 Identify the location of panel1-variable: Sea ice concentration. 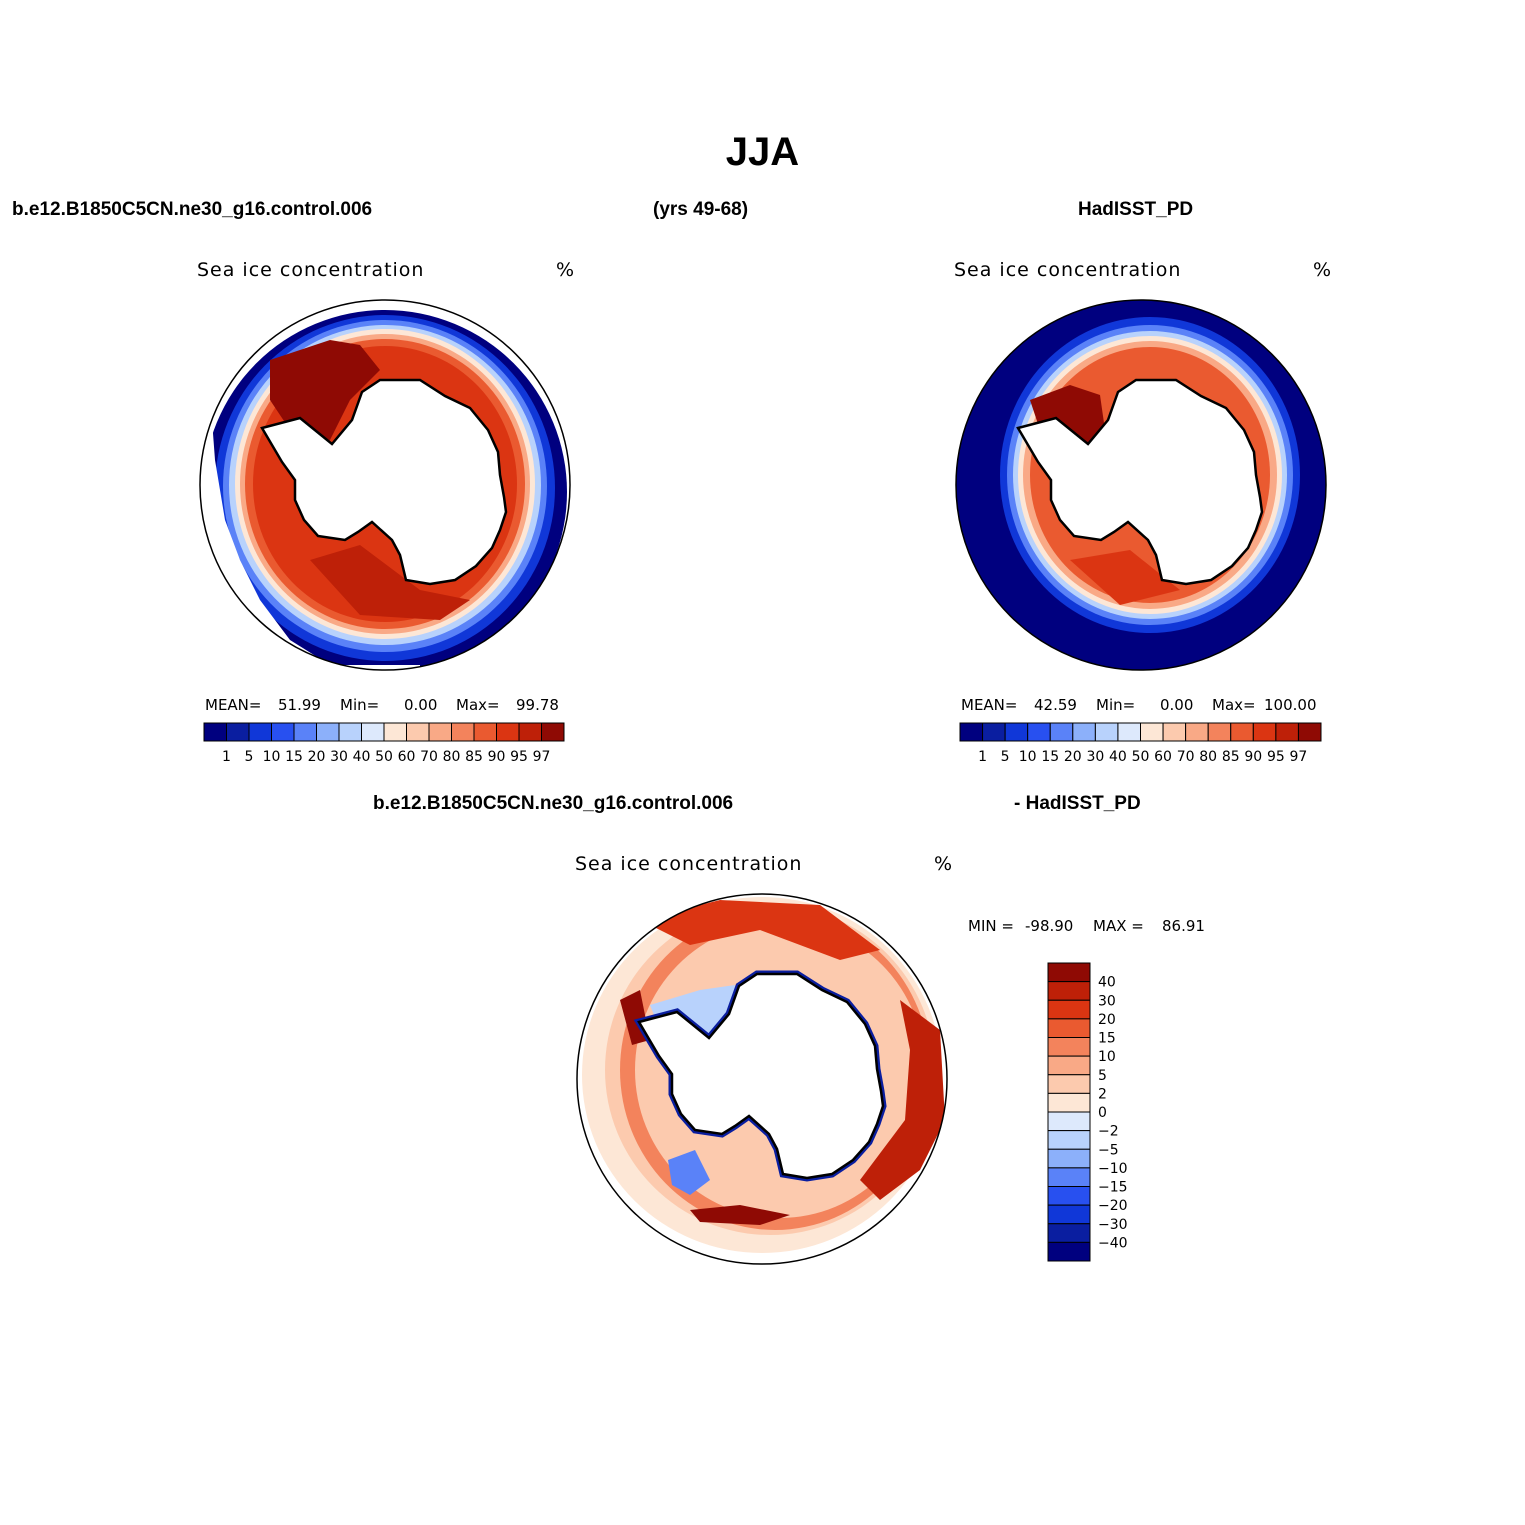
(311, 270).